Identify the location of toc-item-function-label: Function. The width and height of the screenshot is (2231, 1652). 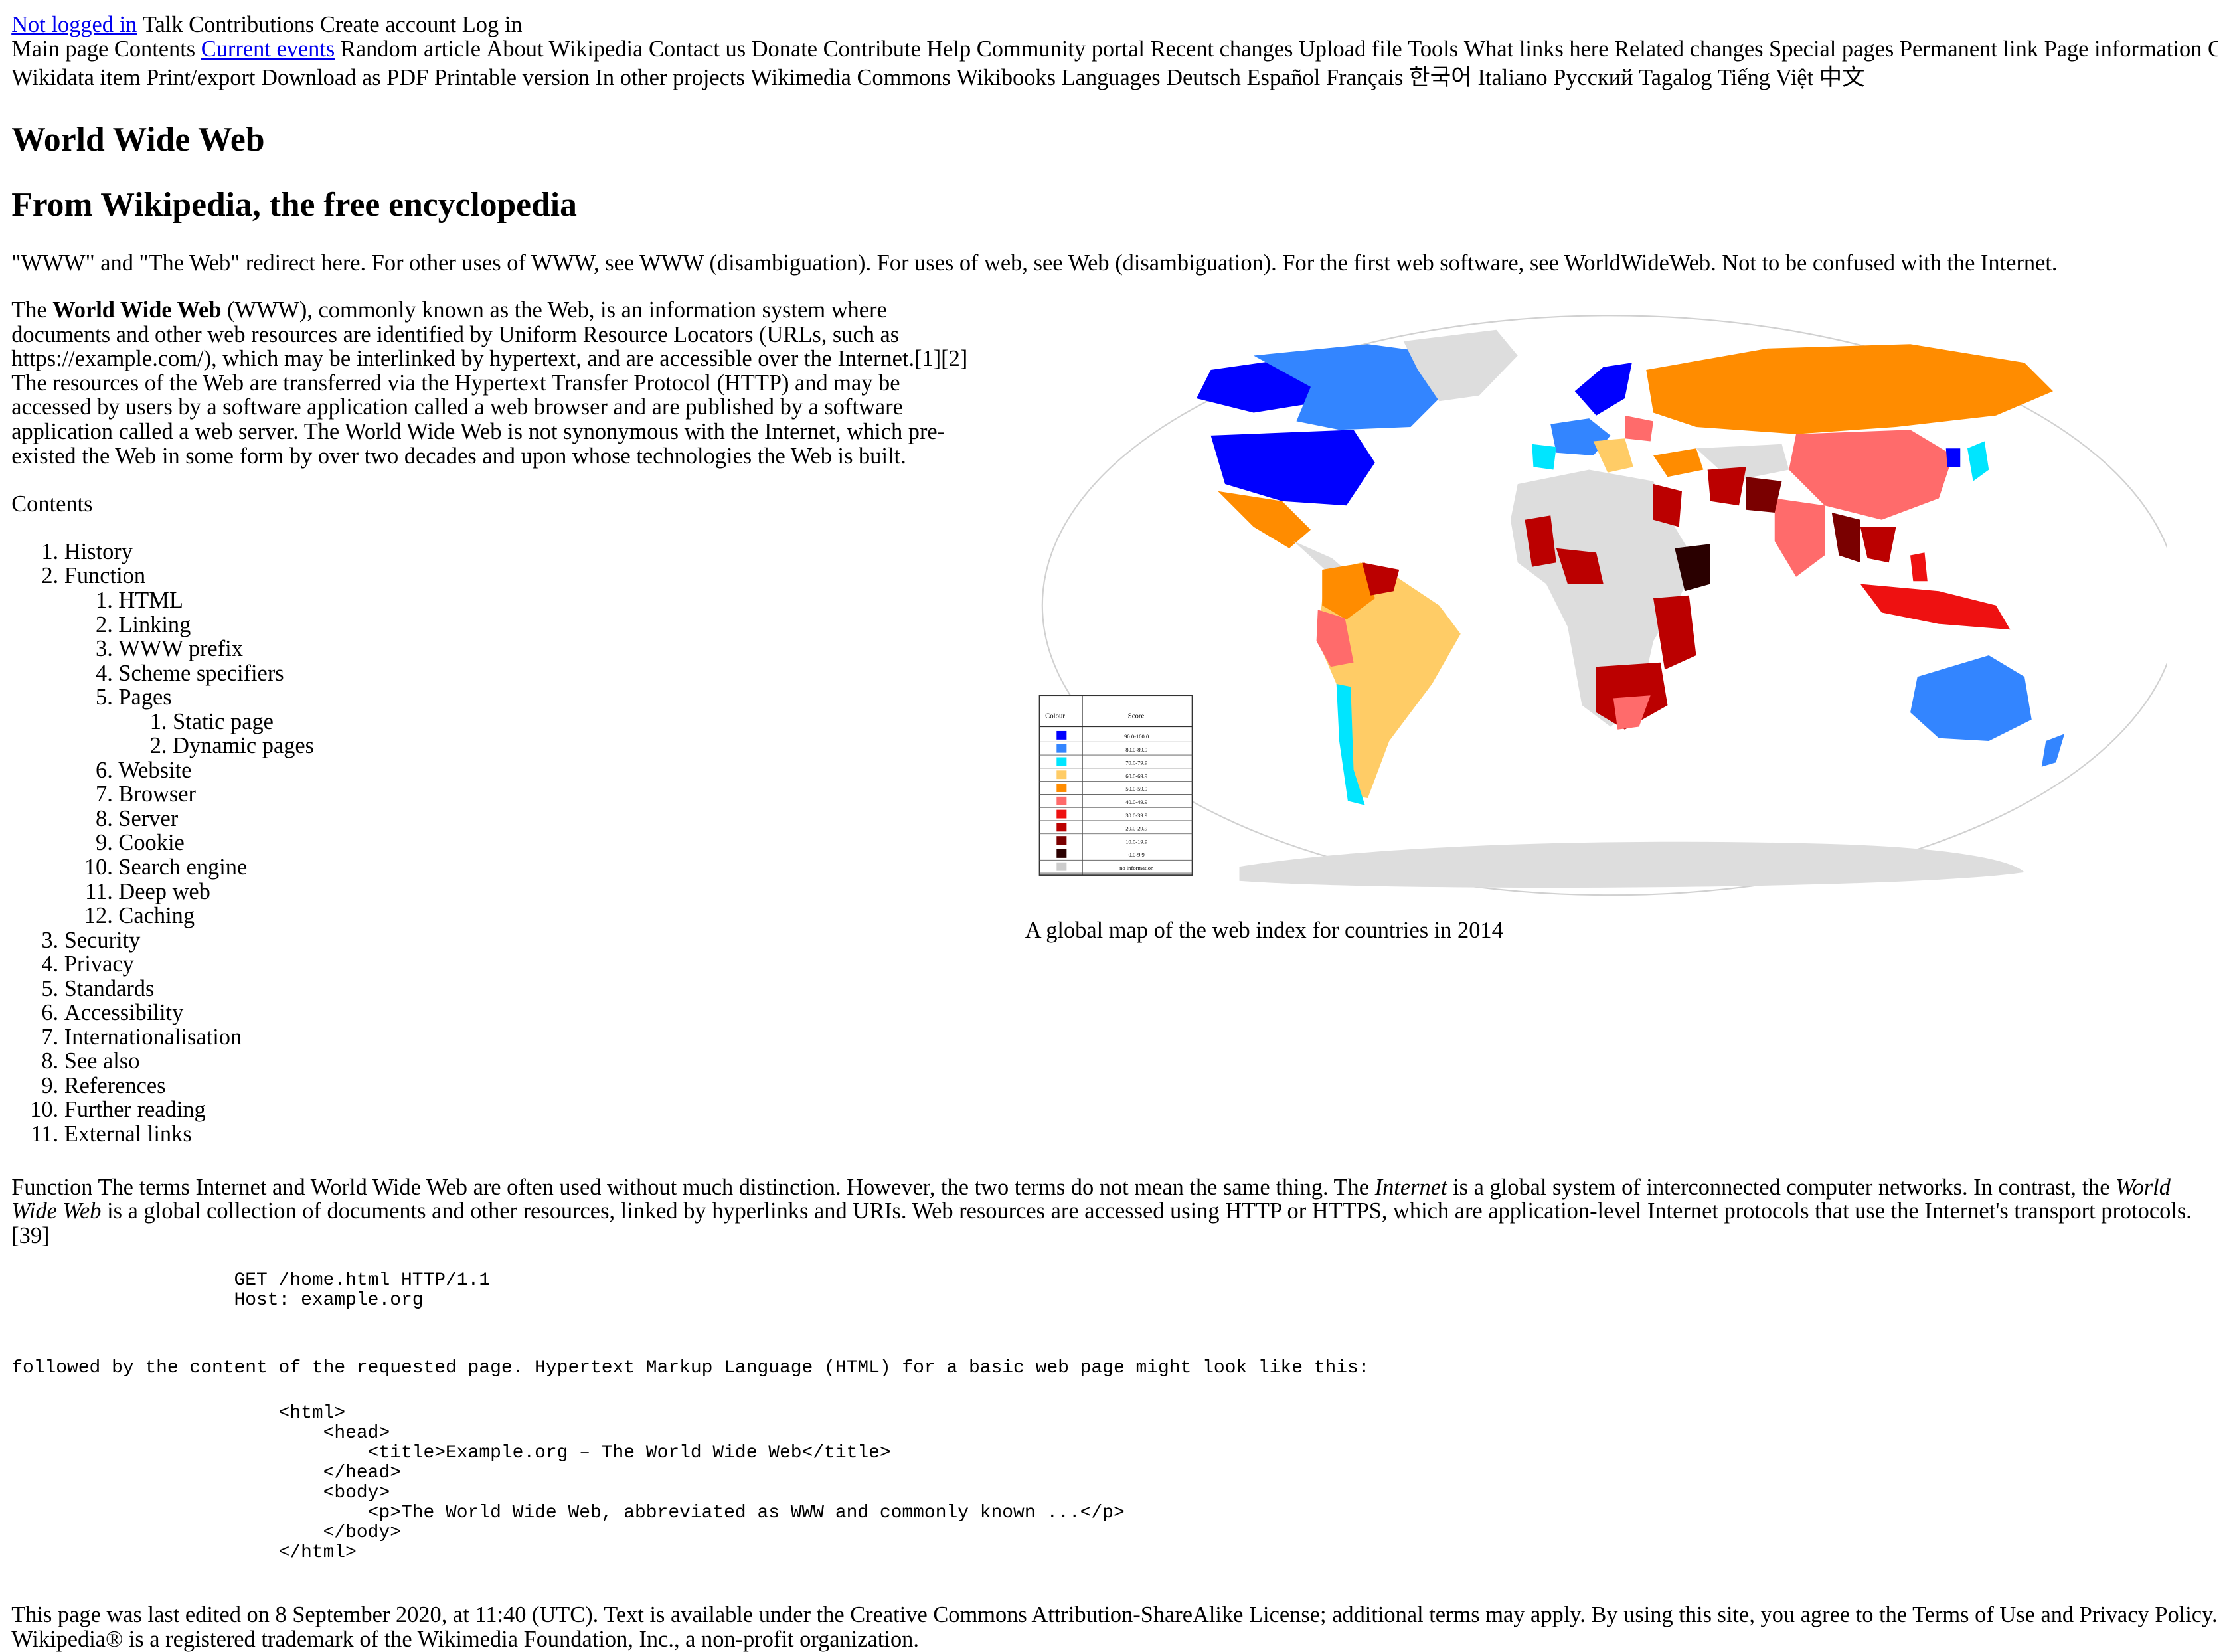
(105, 576).